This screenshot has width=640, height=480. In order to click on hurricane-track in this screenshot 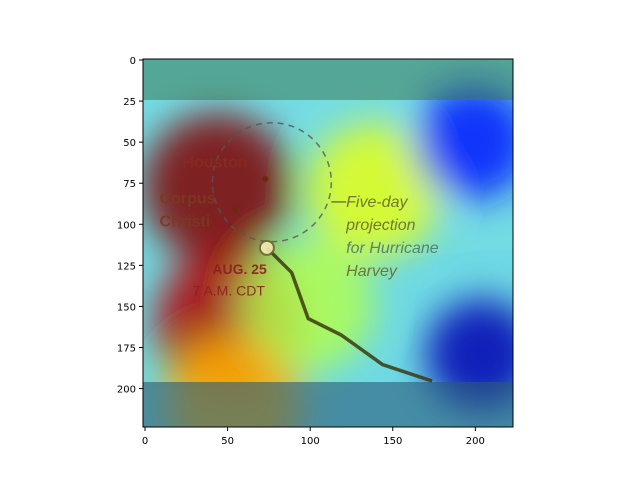, I will do `click(349, 314)`.